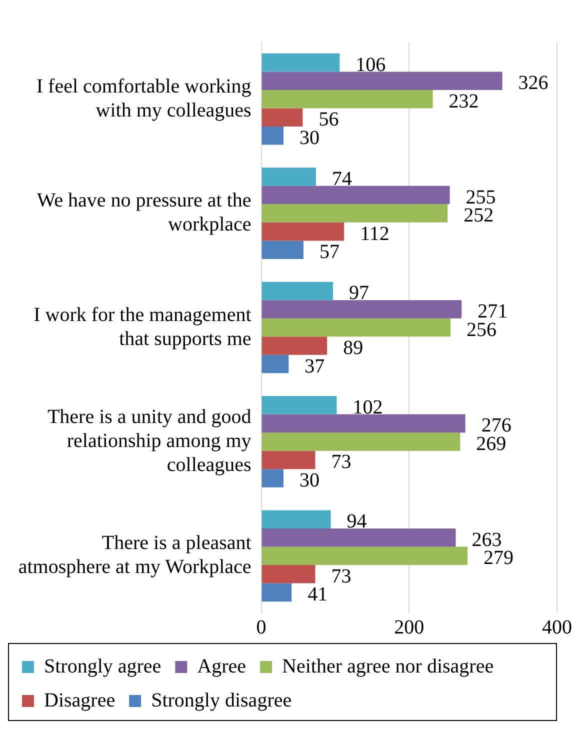  What do you see at coordinates (342, 179) in the screenshot?
I see `data-label: 74` at bounding box center [342, 179].